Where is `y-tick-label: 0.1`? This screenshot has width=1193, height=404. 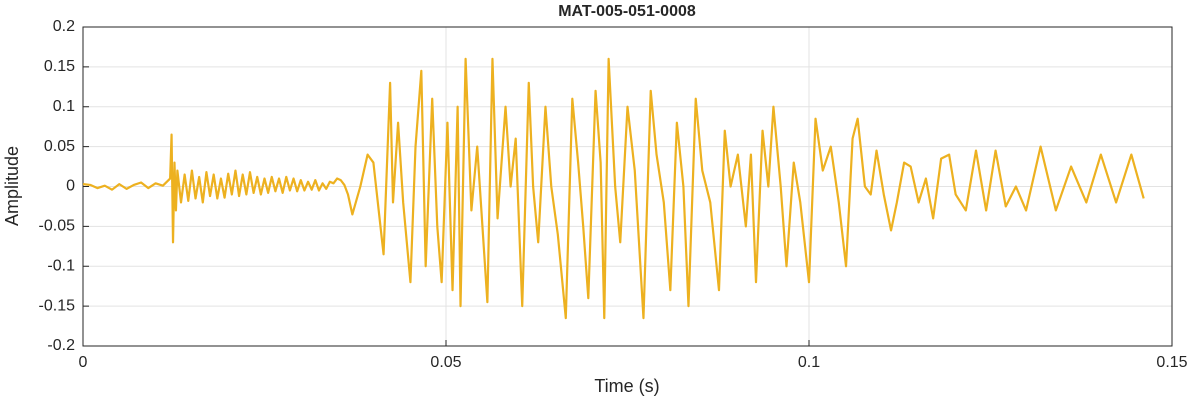
y-tick-label: 0.1 is located at coordinates (64, 106).